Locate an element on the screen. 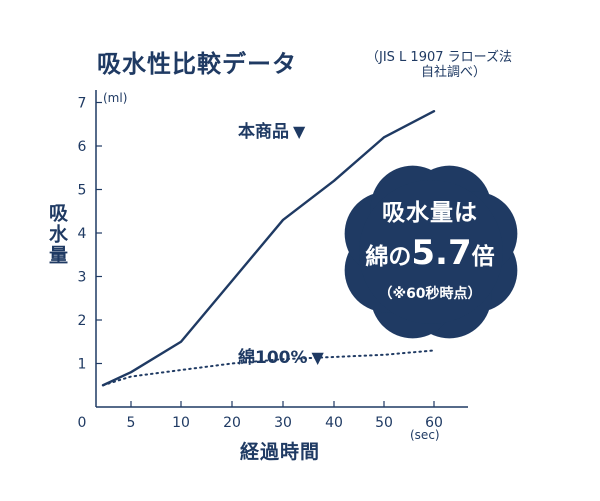  y-tick-label: 1 is located at coordinates (82, 365).